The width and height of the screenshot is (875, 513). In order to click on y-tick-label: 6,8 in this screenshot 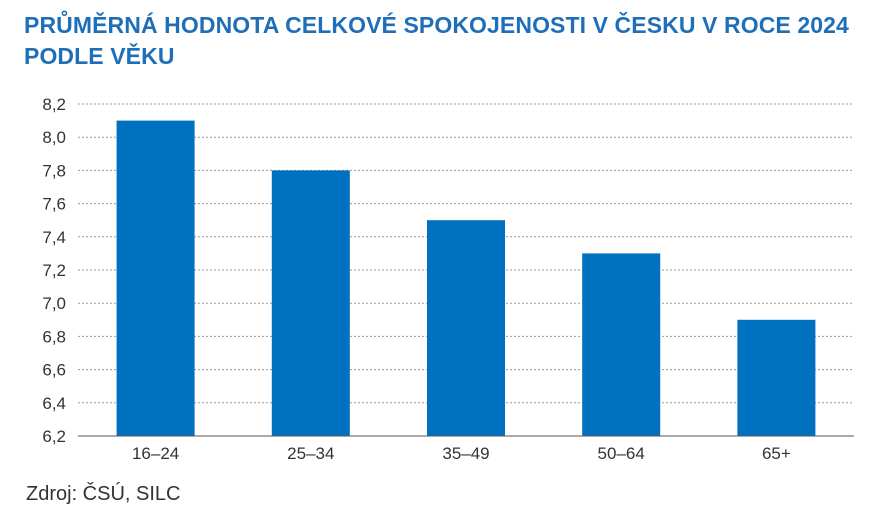, I will do `click(54, 336)`.